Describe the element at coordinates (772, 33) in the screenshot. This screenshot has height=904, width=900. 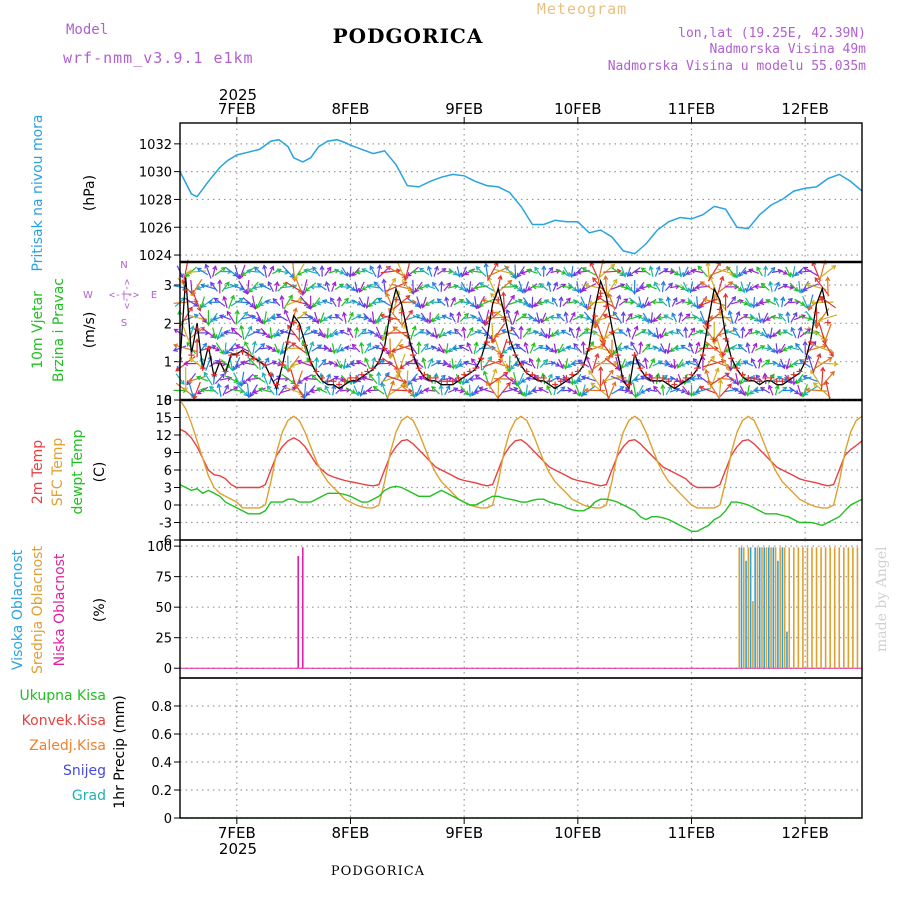
I see `lonlat-label: lon,lat (19.25E, 42.39N)` at that location.